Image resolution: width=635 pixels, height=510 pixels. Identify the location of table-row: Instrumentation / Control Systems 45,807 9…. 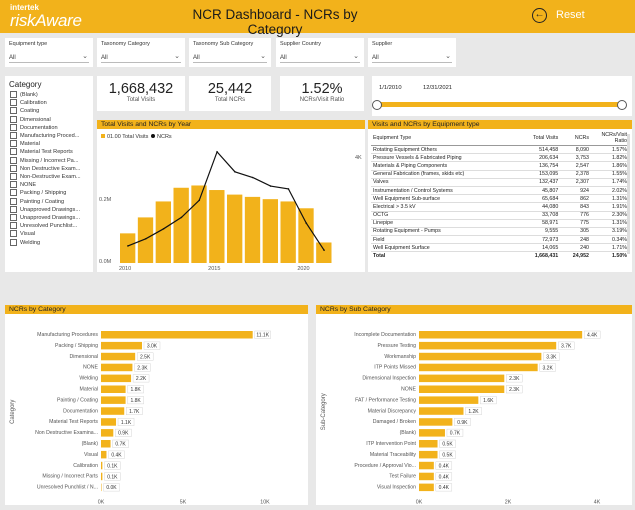
(500, 191).